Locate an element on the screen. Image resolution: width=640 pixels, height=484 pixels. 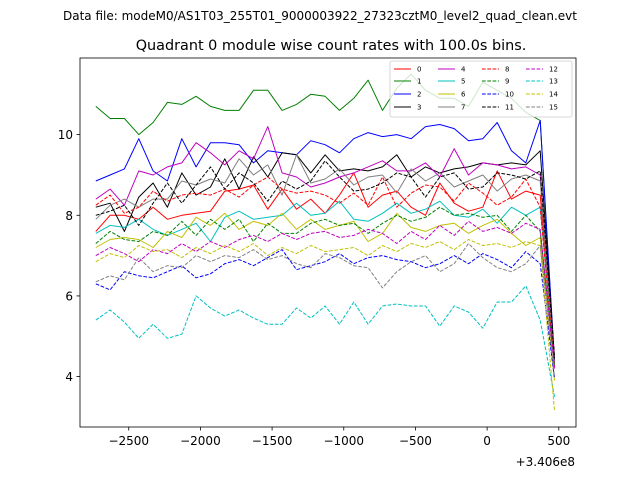
x-tick-label: −2000 is located at coordinates (200, 441).